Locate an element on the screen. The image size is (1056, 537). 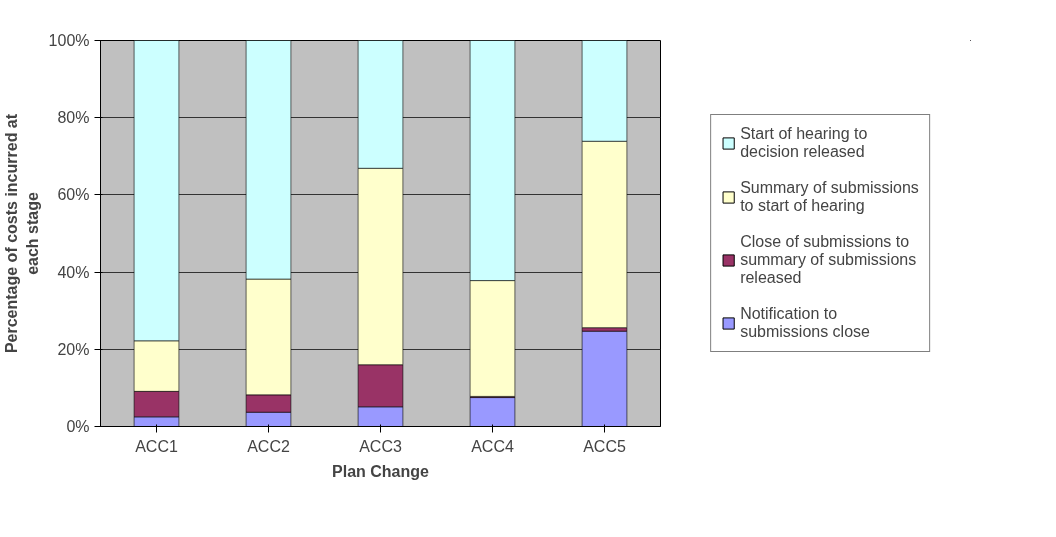
y-tick-label: 100% is located at coordinates (69, 40).